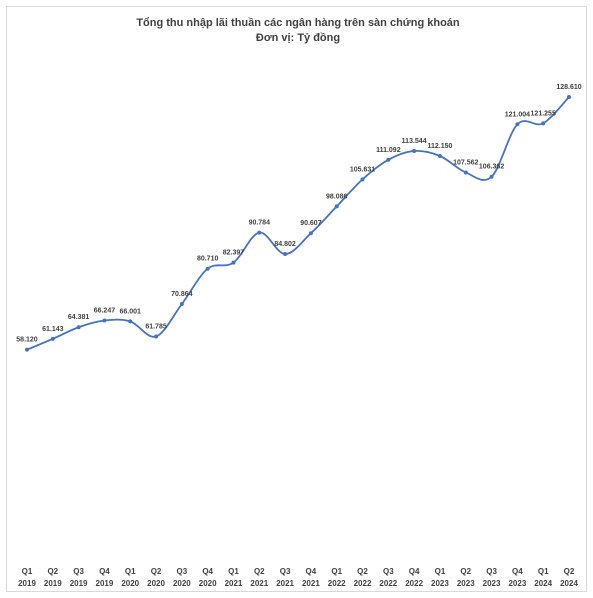 This screenshot has width=593, height=598. I want to click on data-label: 80.710, so click(208, 259).